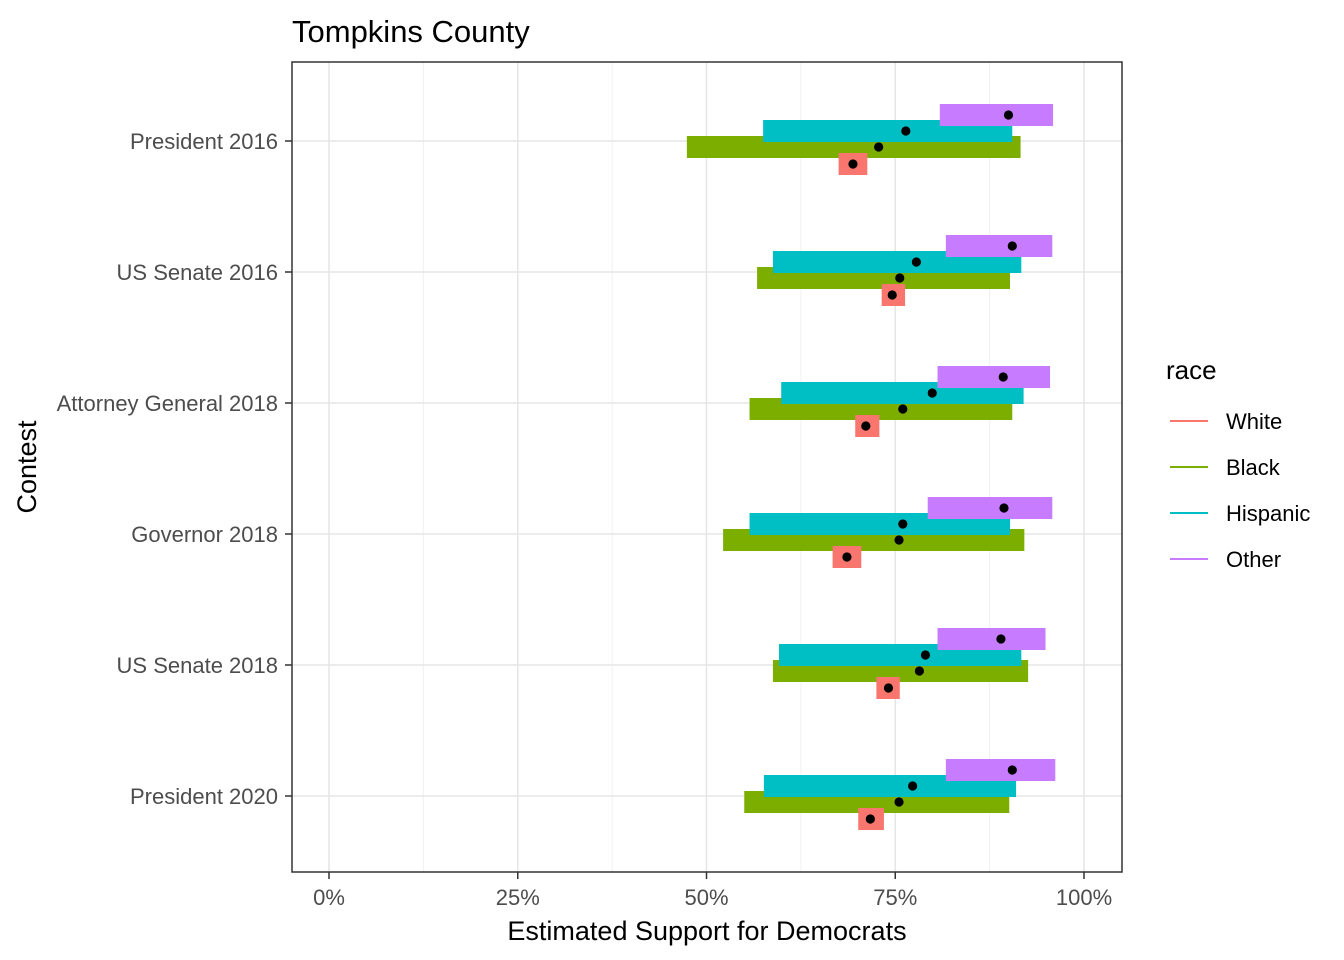 This screenshot has width=1344, height=960. Describe the element at coordinates (329, 897) in the screenshot. I see `x-tick-label: 0%` at that location.